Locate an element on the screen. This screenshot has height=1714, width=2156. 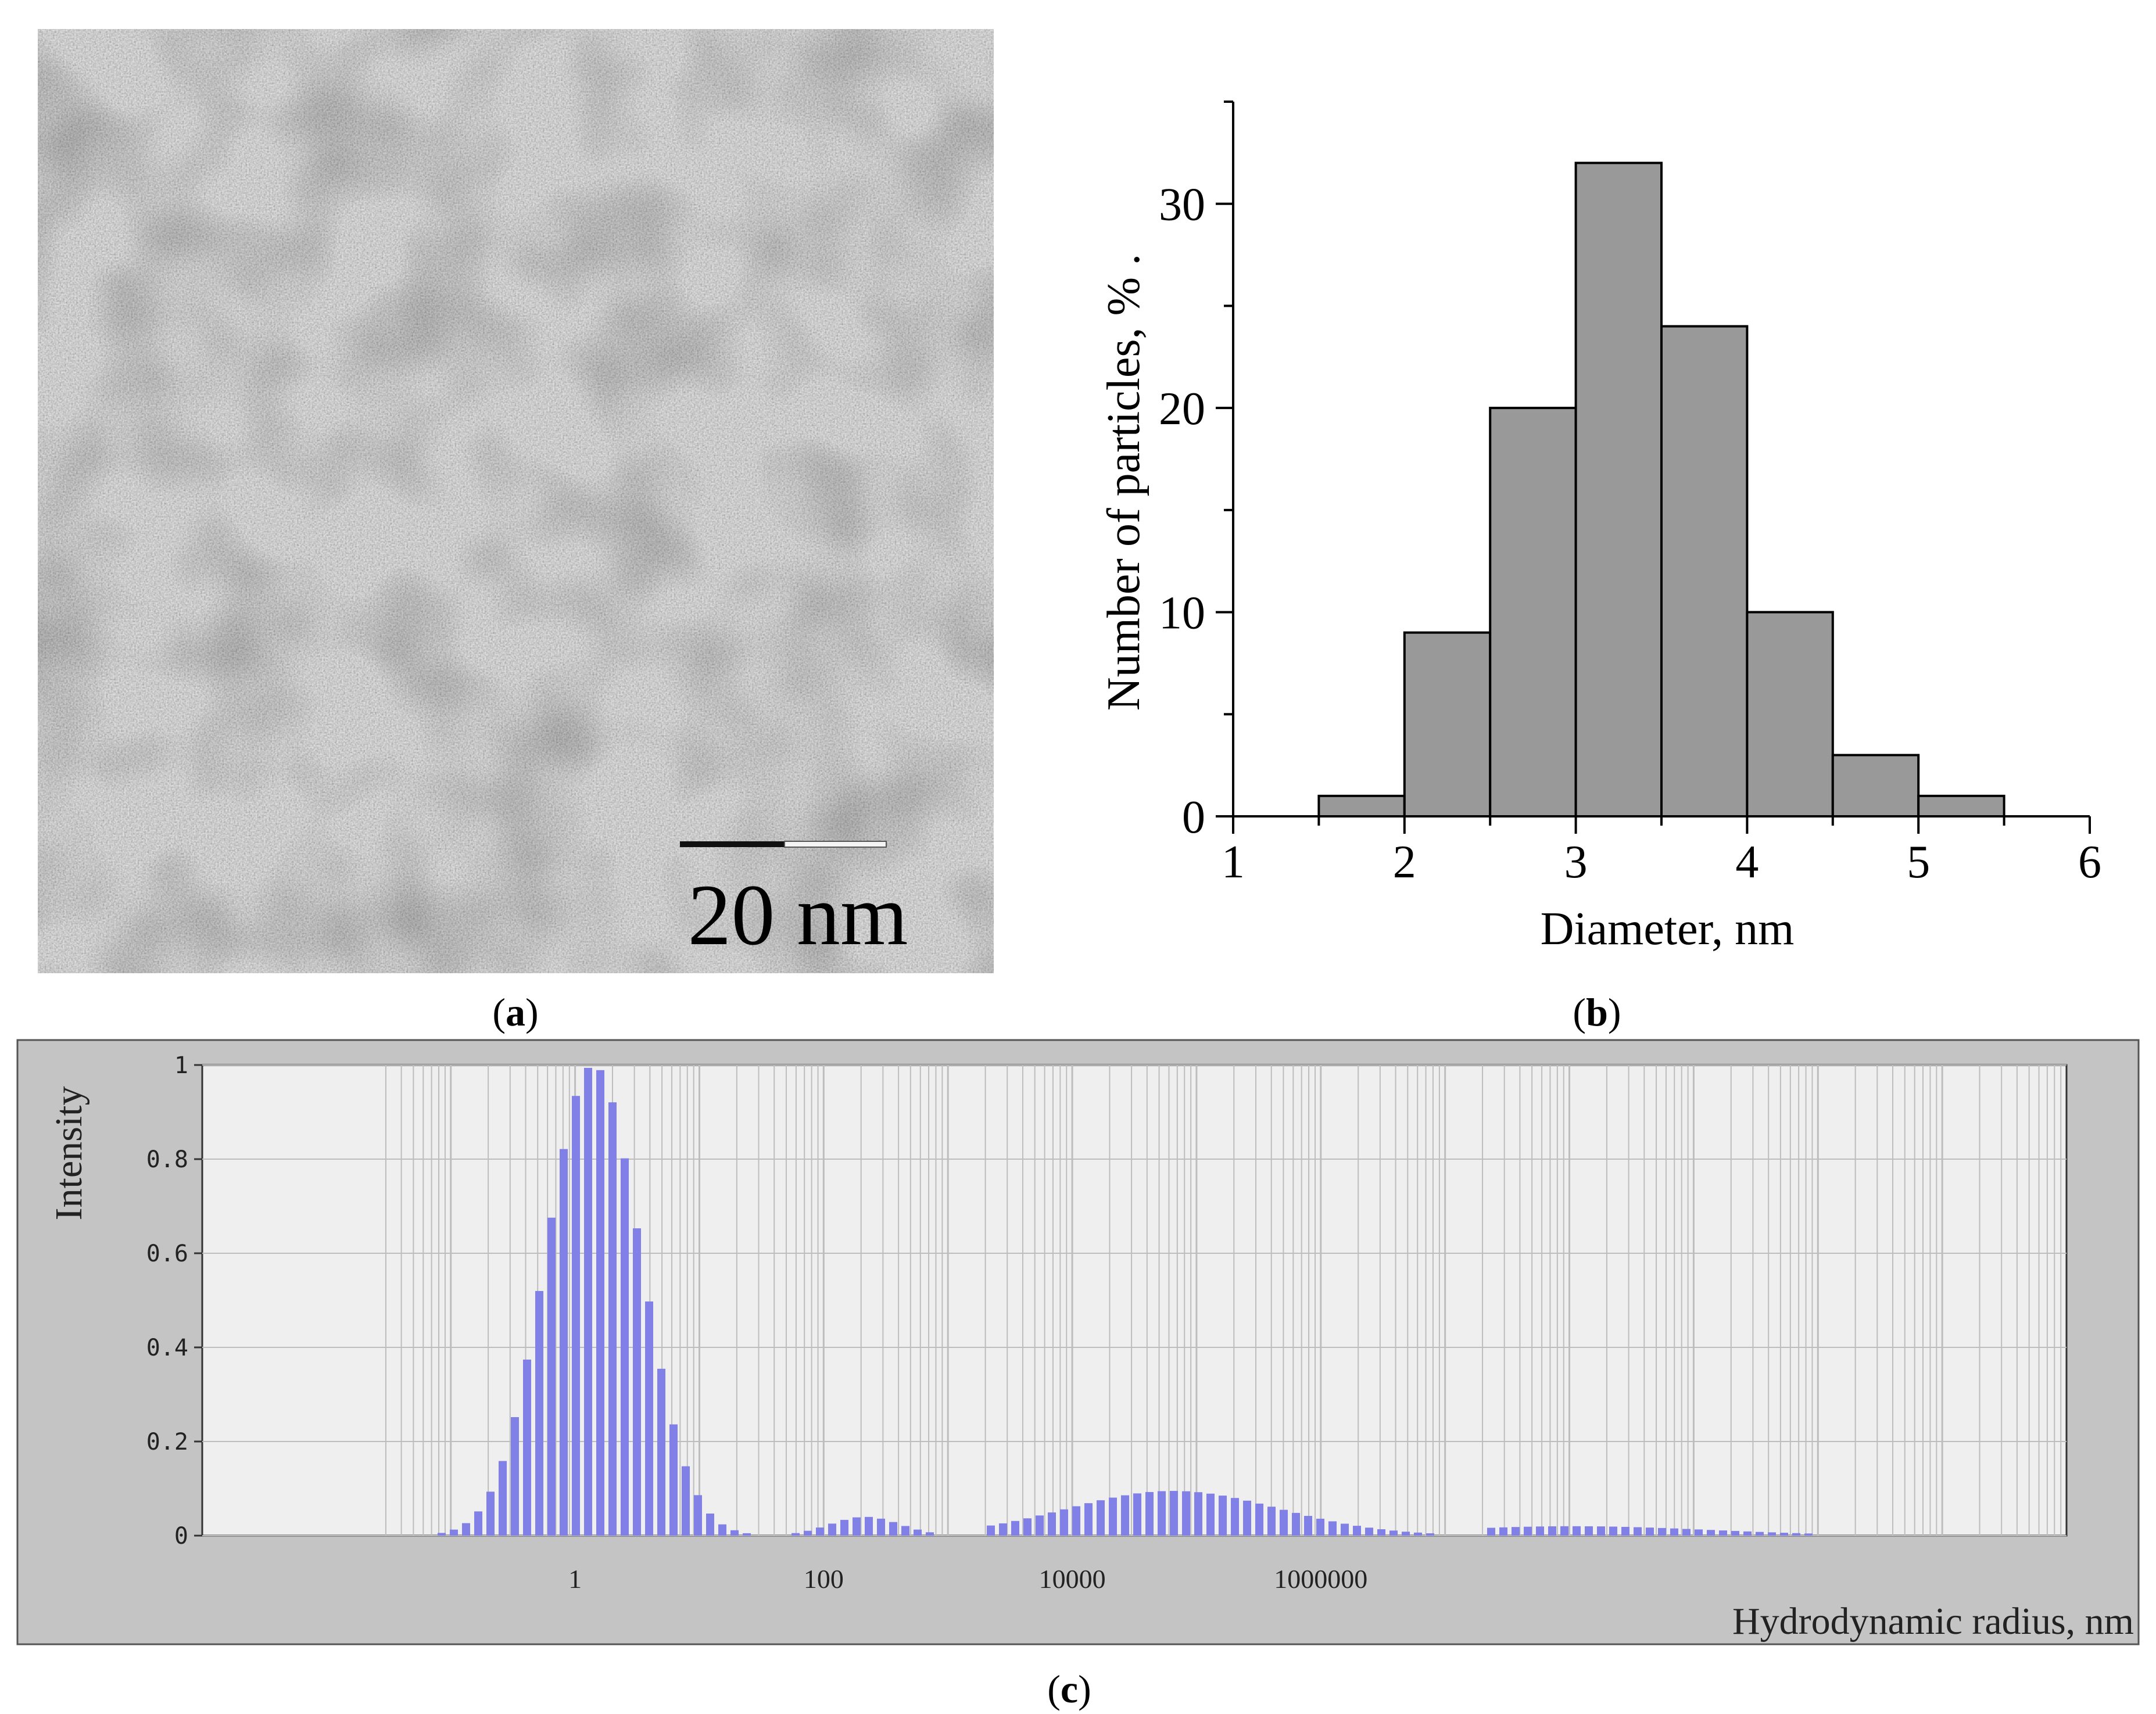
y-tick-label-0.6: 0.6 is located at coordinates (167, 1253).